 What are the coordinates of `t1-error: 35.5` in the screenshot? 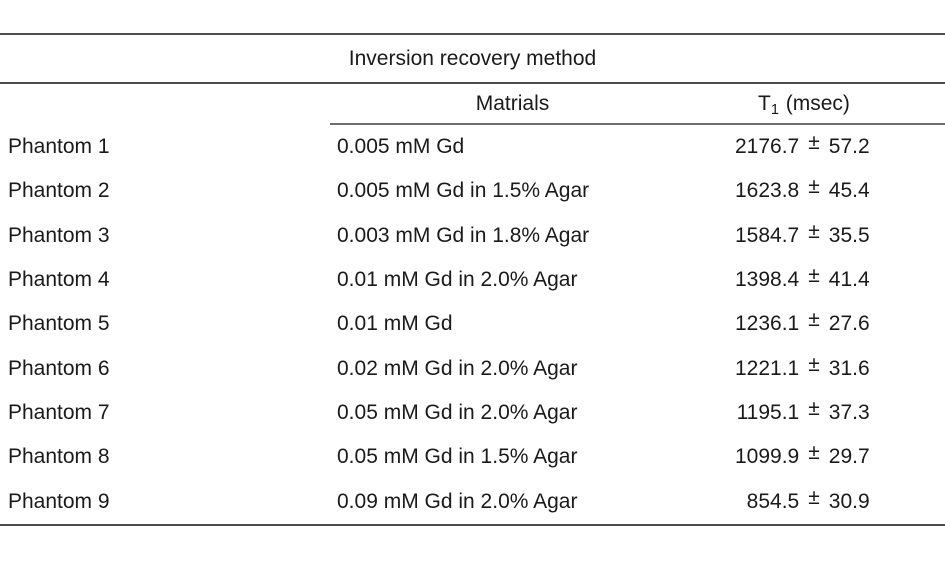 It's located at (849, 235).